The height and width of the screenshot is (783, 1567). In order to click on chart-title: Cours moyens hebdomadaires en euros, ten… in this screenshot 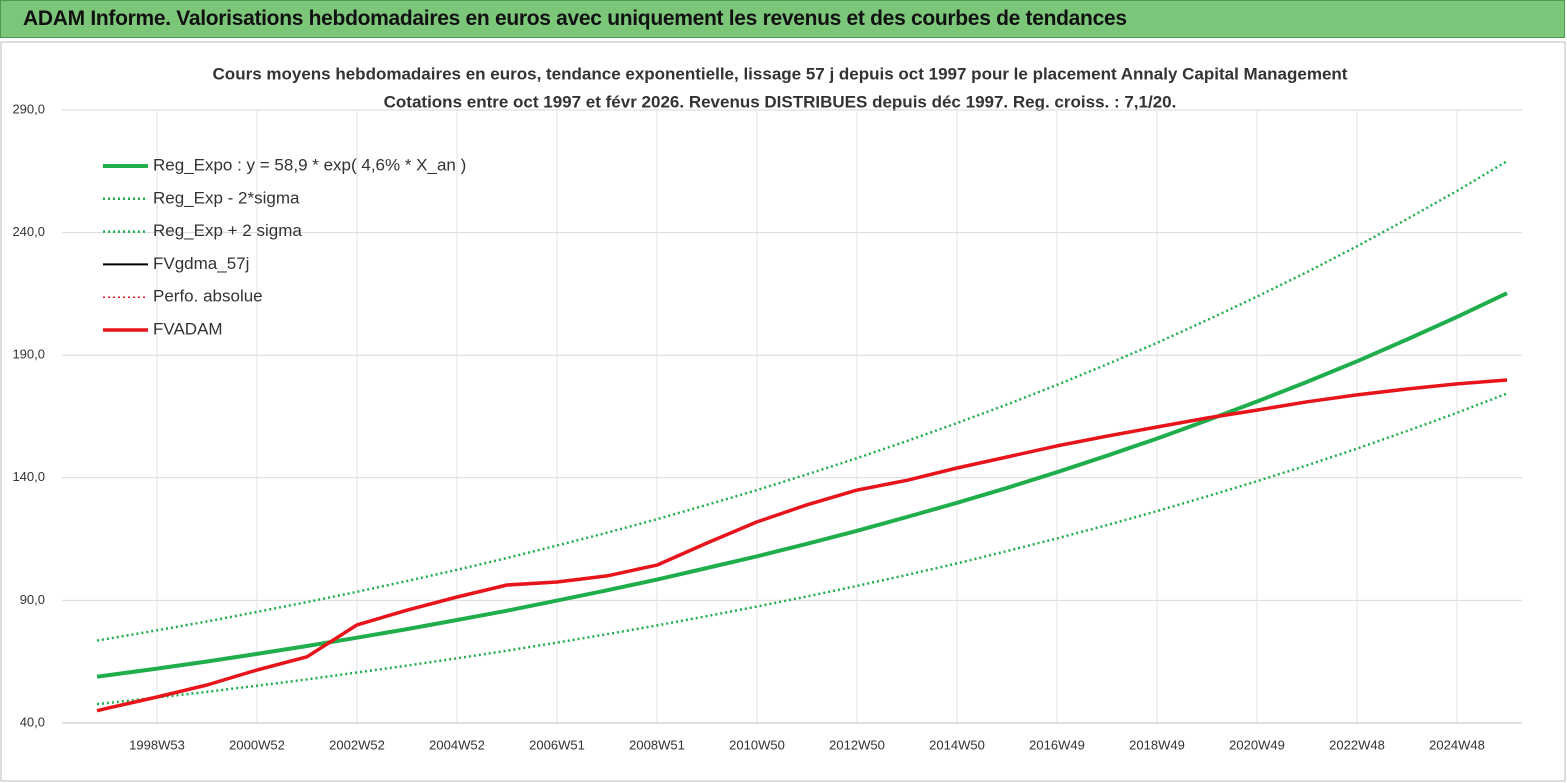, I will do `click(780, 73)`.